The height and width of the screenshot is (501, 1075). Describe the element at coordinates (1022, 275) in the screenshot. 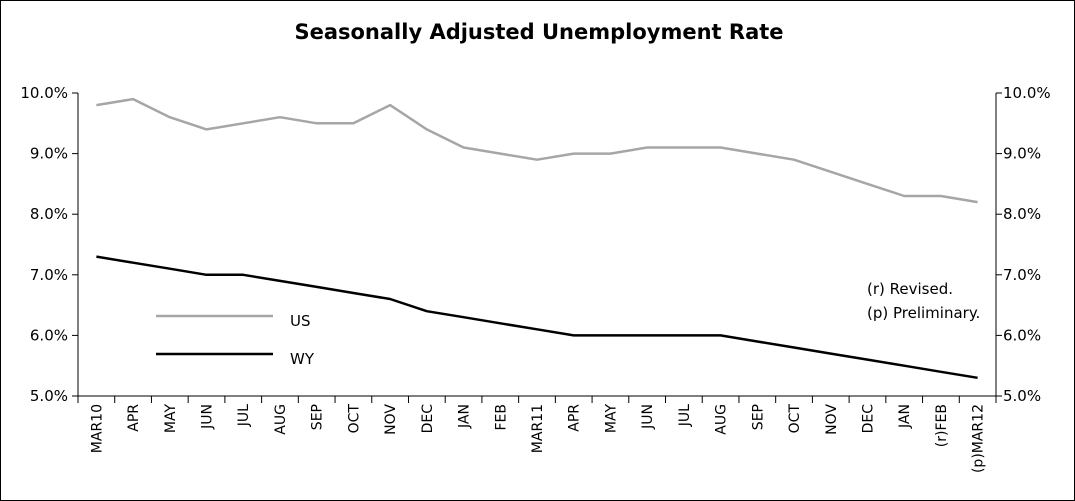

I see `right-y-tick-label: 7.0%` at that location.